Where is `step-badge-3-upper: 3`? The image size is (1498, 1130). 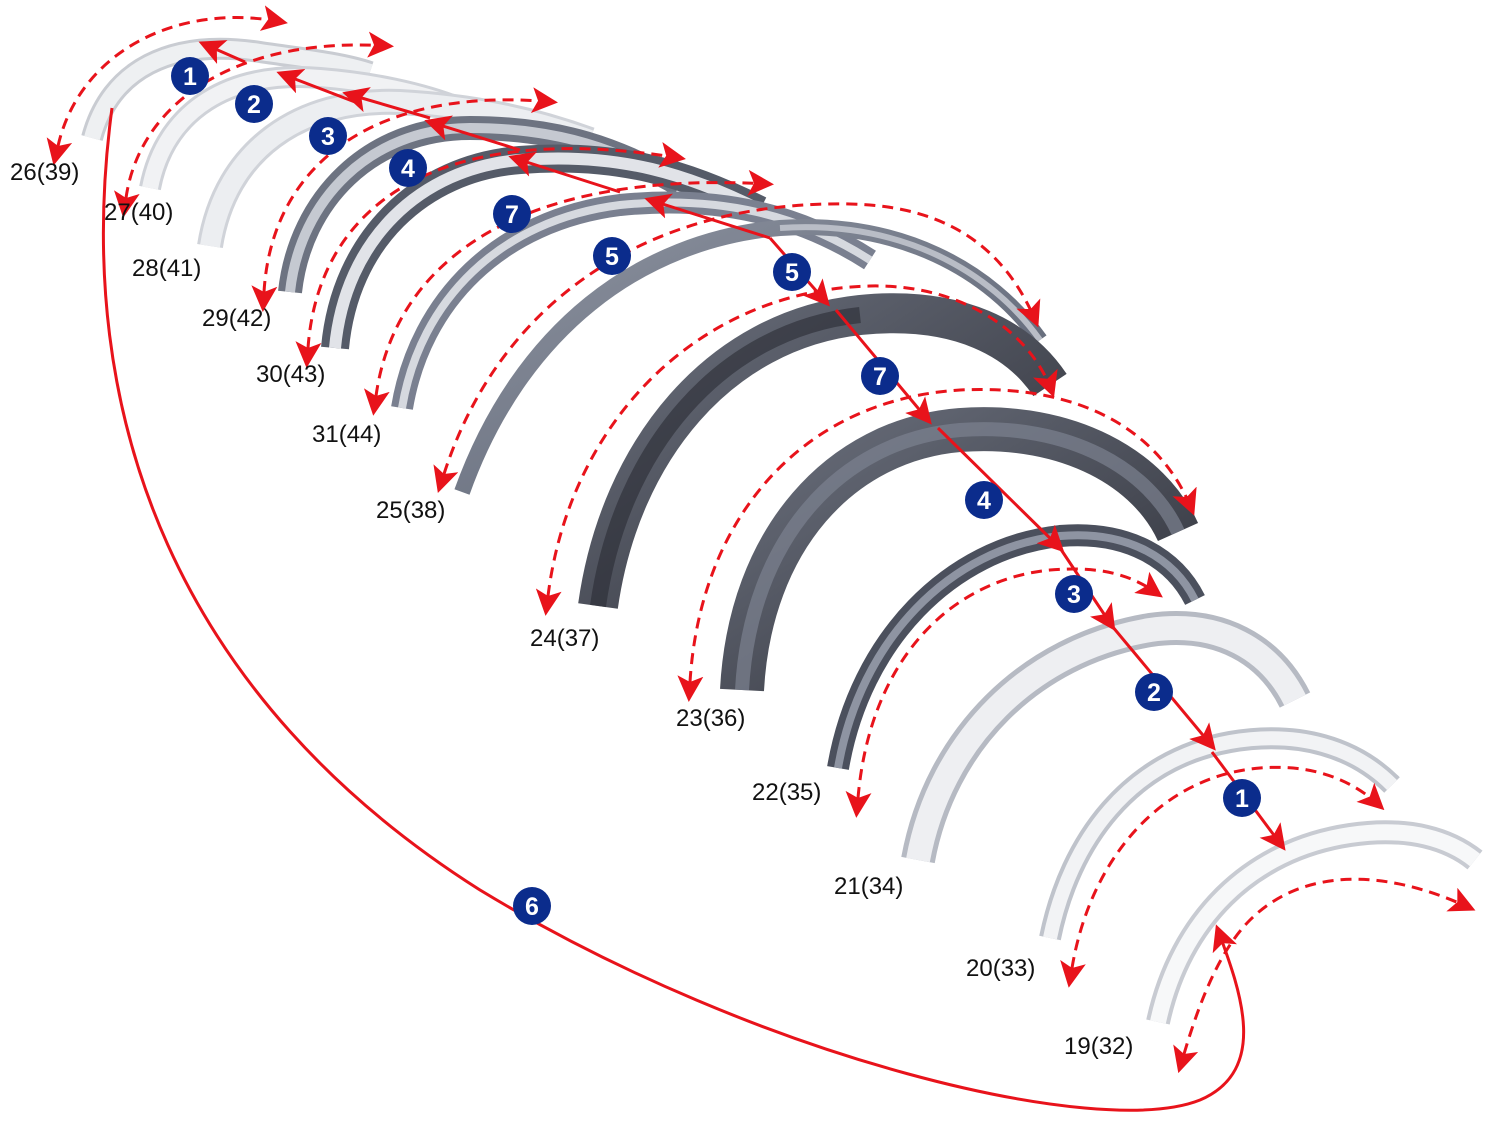
step-badge-3-upper: 3 is located at coordinates (328, 136).